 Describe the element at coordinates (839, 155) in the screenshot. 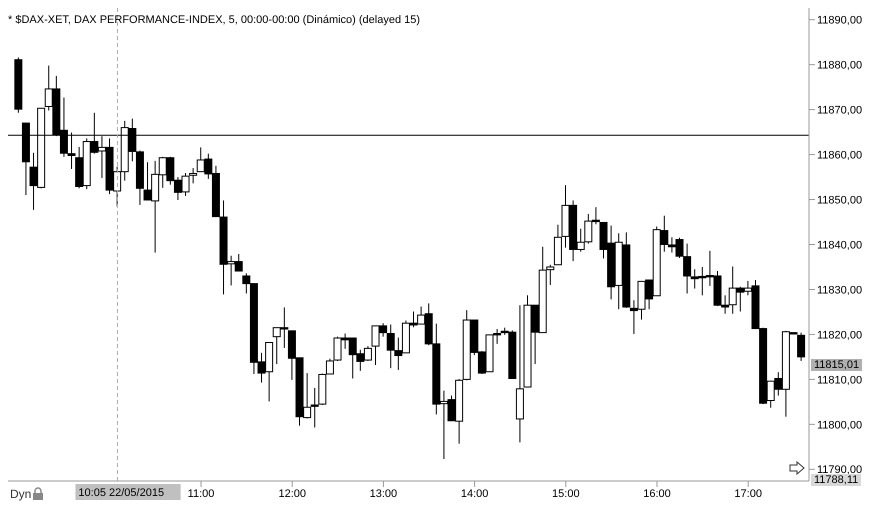

I see `y-tick-label: 11860,00` at that location.